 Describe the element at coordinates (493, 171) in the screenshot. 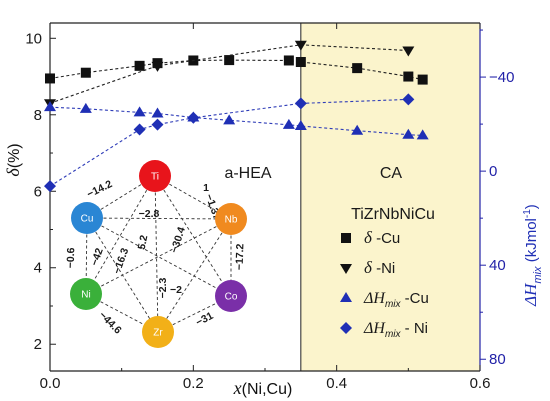

I see `y2-tick-label: 0` at that location.